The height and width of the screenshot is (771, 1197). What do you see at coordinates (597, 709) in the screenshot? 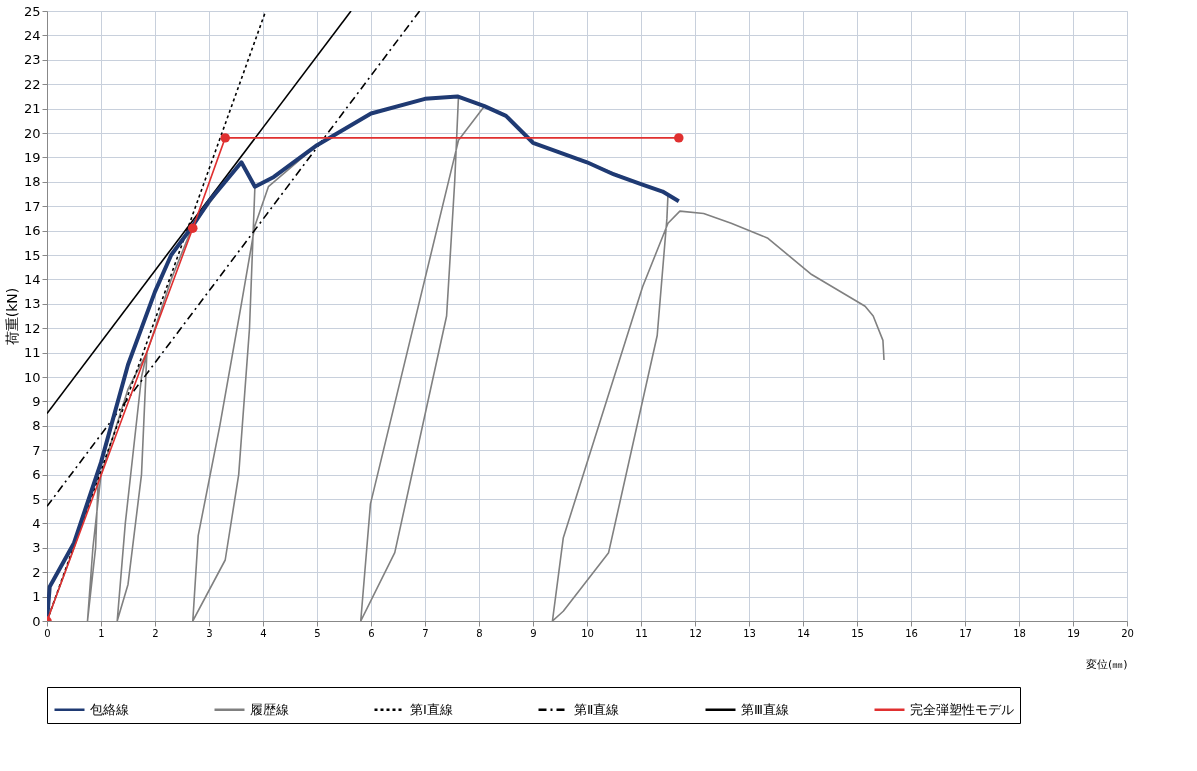
I see `legend-label: 第Ⅱ直線` at bounding box center [597, 709].